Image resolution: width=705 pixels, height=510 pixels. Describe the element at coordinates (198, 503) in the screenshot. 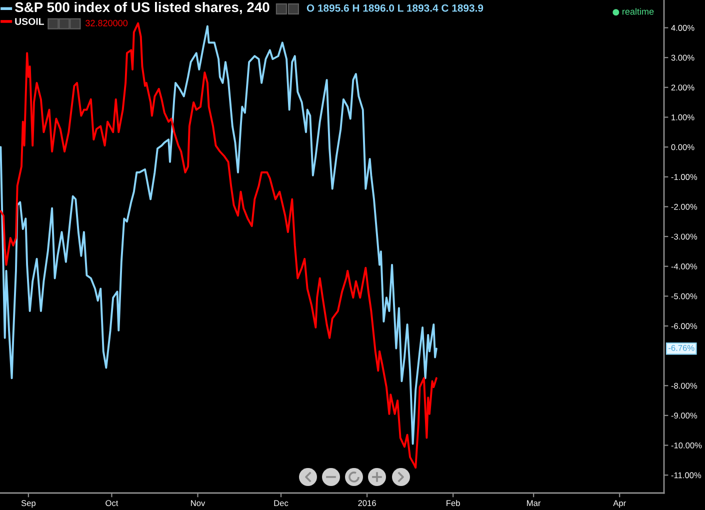

I see `x-tick-label: Nov` at that location.